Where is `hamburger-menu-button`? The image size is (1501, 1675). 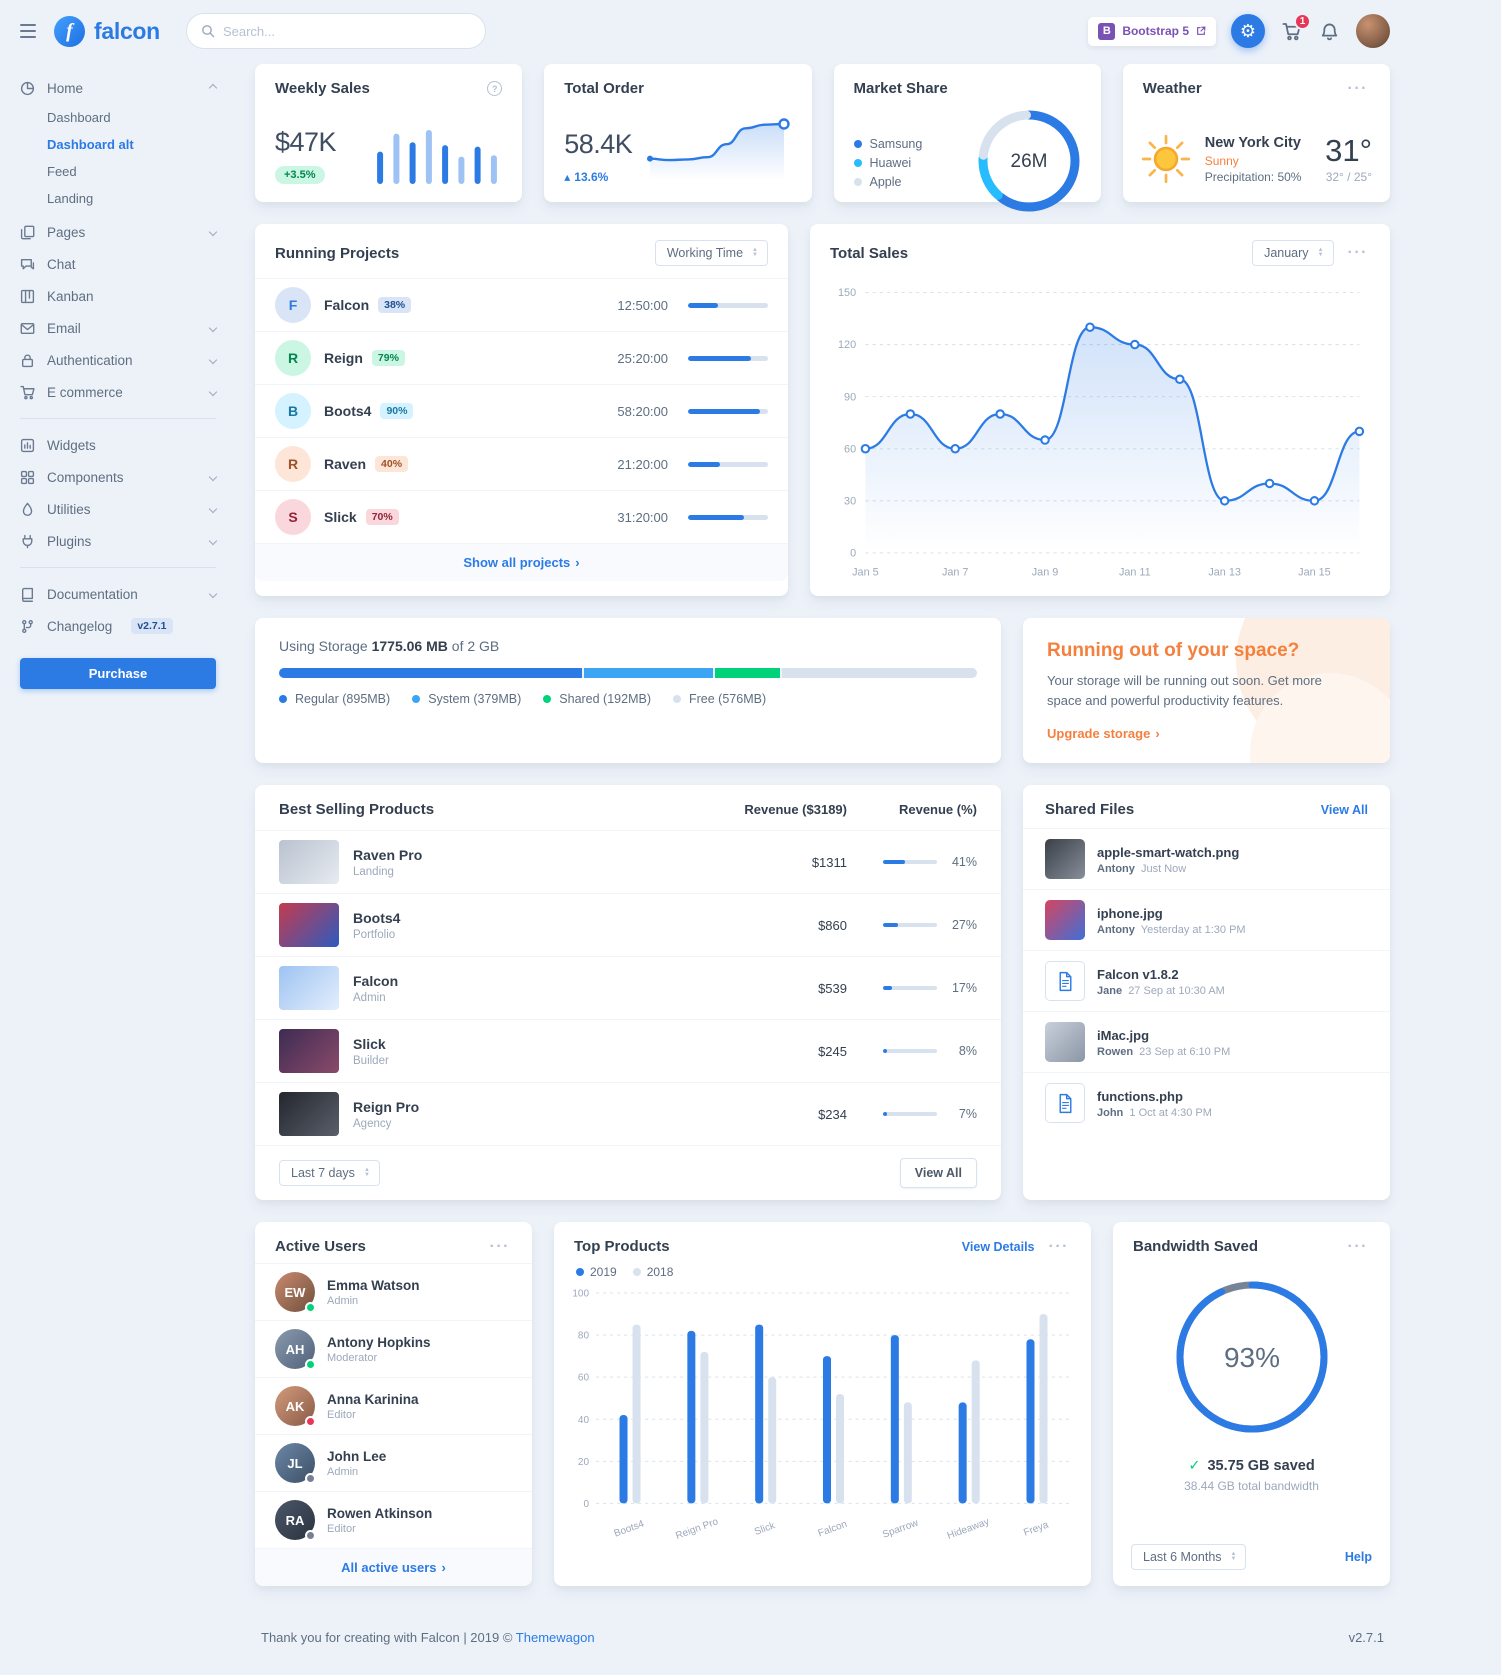
hamburger-menu-button is located at coordinates (28, 31).